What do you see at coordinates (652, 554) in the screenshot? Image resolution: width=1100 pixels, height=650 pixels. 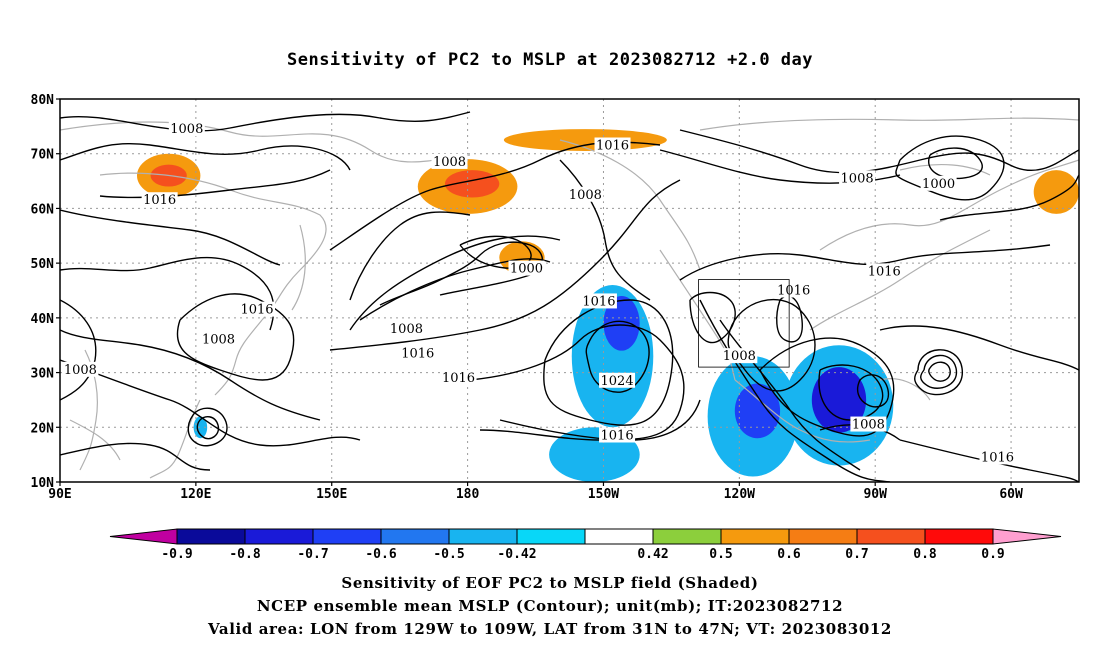 I see `colorbar-label: 0.42` at bounding box center [652, 554].